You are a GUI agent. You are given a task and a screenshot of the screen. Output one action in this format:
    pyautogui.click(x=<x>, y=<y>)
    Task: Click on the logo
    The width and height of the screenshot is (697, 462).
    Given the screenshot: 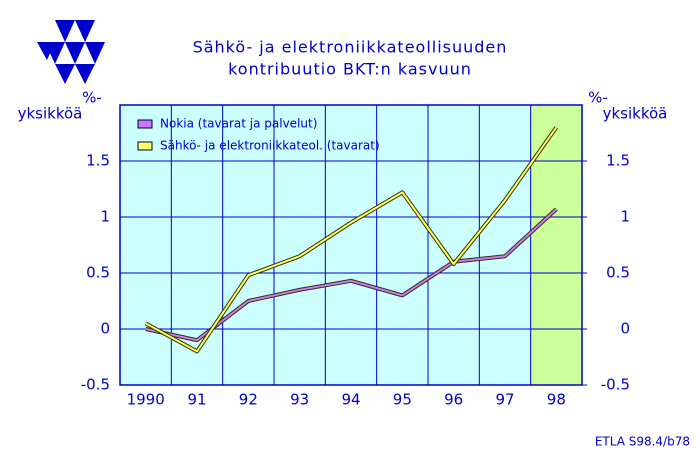 What is the action you would take?
    pyautogui.click(x=71, y=52)
    